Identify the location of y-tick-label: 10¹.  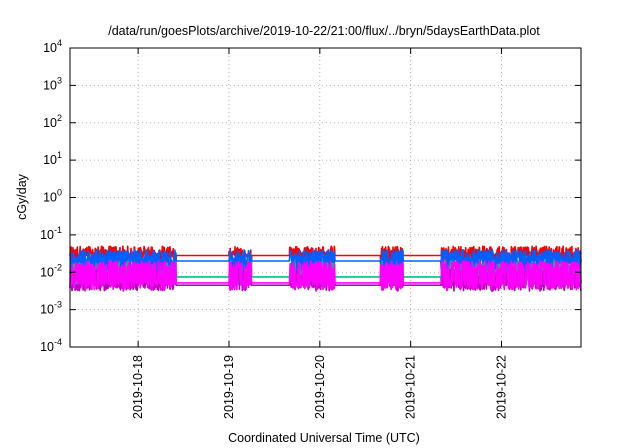
(52, 158).